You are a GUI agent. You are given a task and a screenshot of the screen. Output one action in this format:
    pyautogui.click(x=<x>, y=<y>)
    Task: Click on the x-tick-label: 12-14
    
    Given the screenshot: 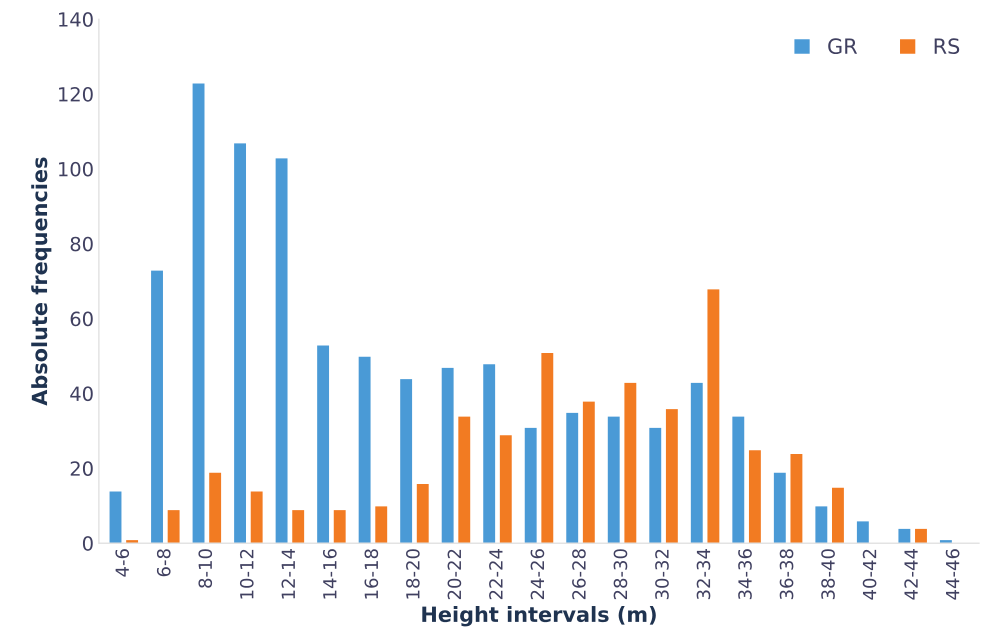 What is the action you would take?
    pyautogui.click(x=288, y=573)
    